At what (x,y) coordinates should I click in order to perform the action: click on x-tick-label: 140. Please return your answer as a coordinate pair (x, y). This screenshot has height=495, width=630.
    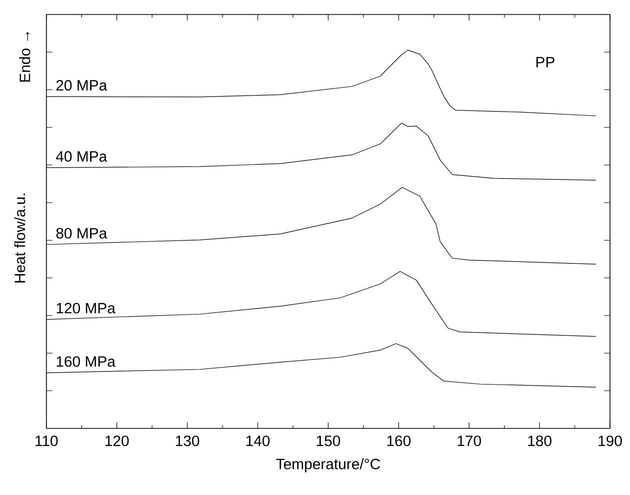
    Looking at the image, I should click on (258, 441).